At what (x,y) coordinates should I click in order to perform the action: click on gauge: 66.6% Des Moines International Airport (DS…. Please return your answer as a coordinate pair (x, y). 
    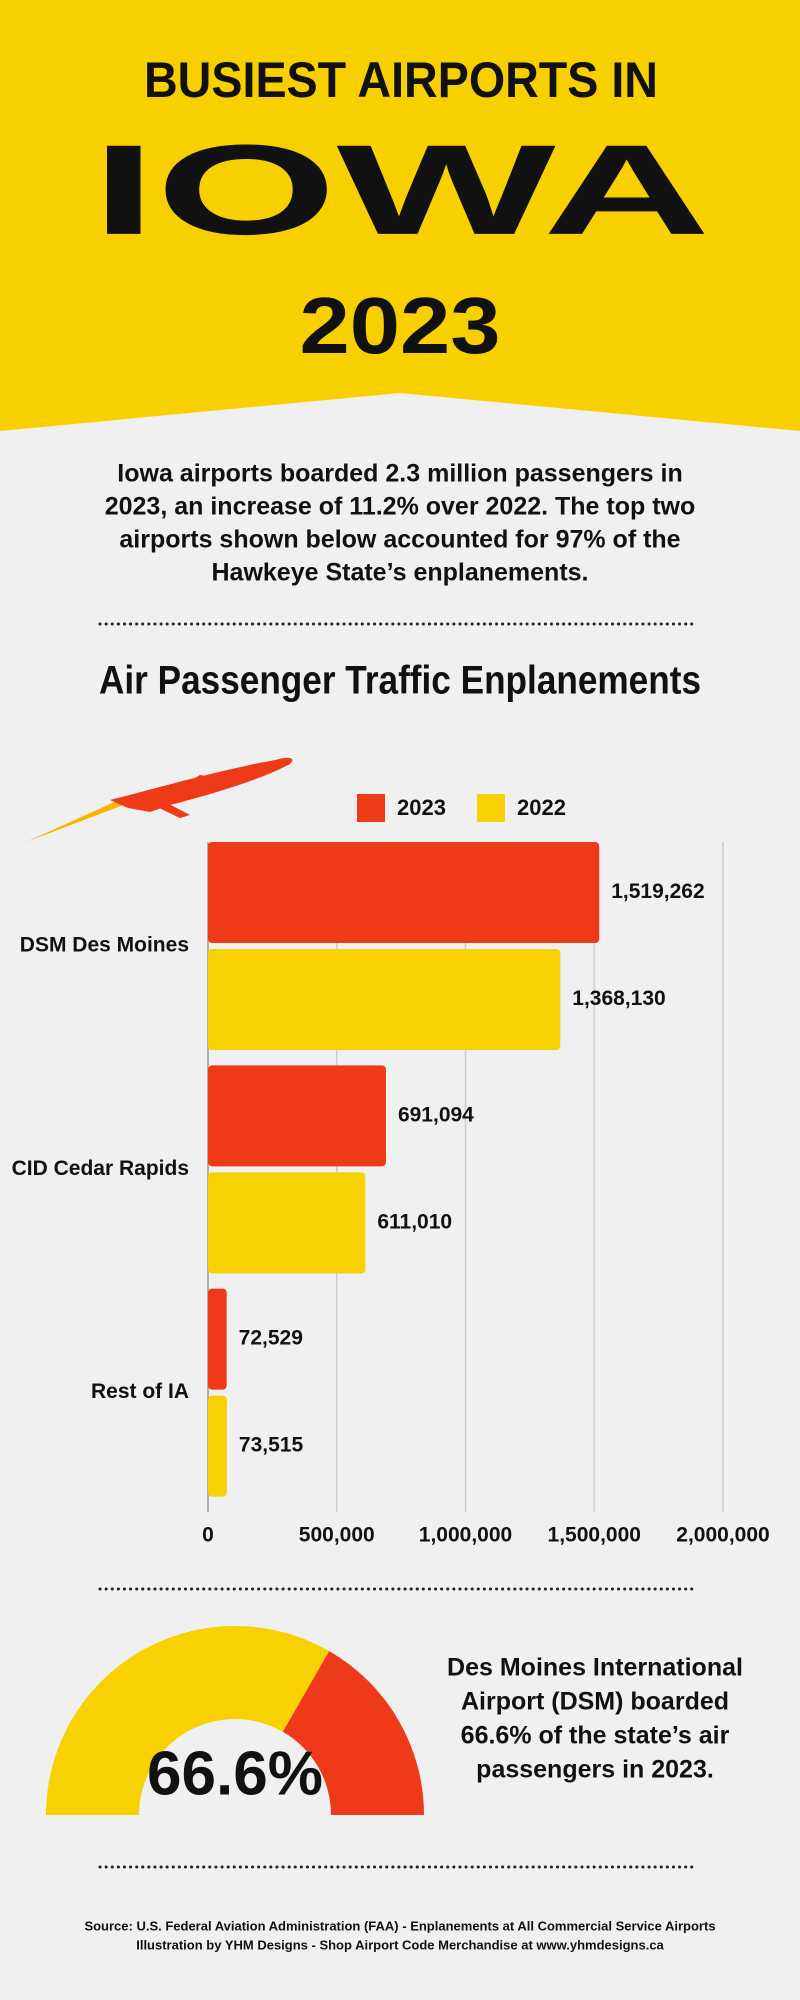
    Looking at the image, I should click on (394, 1720).